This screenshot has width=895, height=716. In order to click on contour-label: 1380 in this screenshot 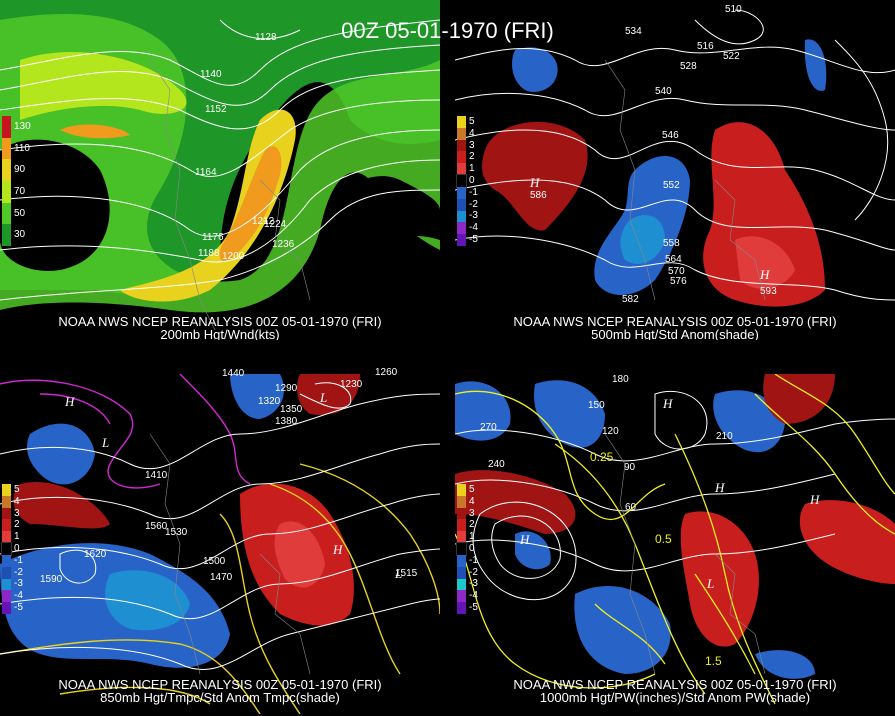, I will do `click(286, 421)`.